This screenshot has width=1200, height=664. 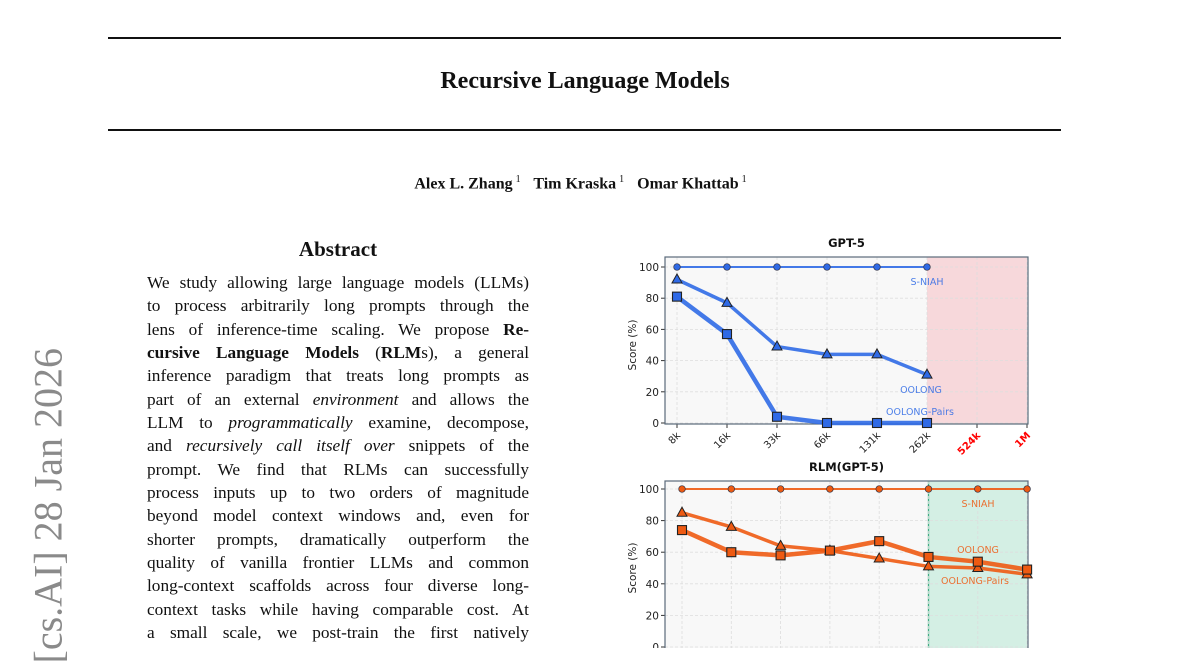 What do you see at coordinates (969, 443) in the screenshot?
I see `x-tick-label: 524k` at bounding box center [969, 443].